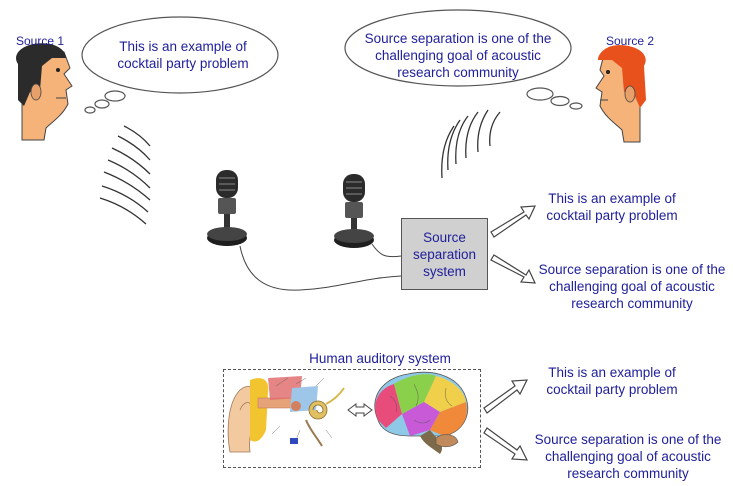 This screenshot has height=486, width=733. I want to click on ear-icon, so click(286, 417).